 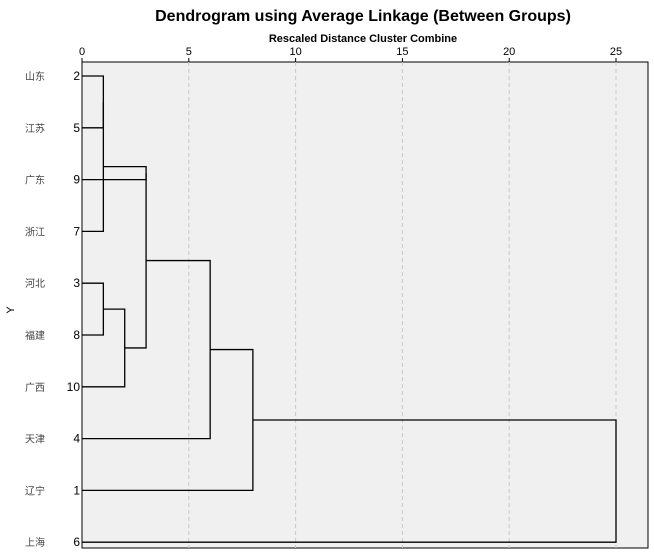 I want to click on case-id-label: 4, so click(x=76, y=439).